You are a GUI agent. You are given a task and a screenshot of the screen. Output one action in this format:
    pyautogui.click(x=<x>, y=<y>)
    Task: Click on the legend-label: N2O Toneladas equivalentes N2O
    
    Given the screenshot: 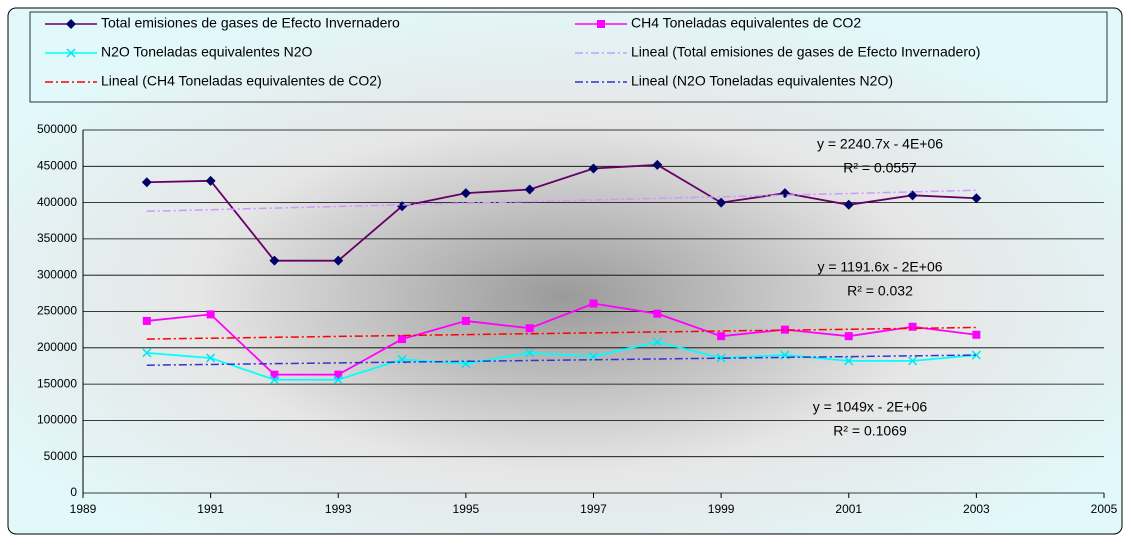 What is the action you would take?
    pyautogui.click(x=207, y=52)
    